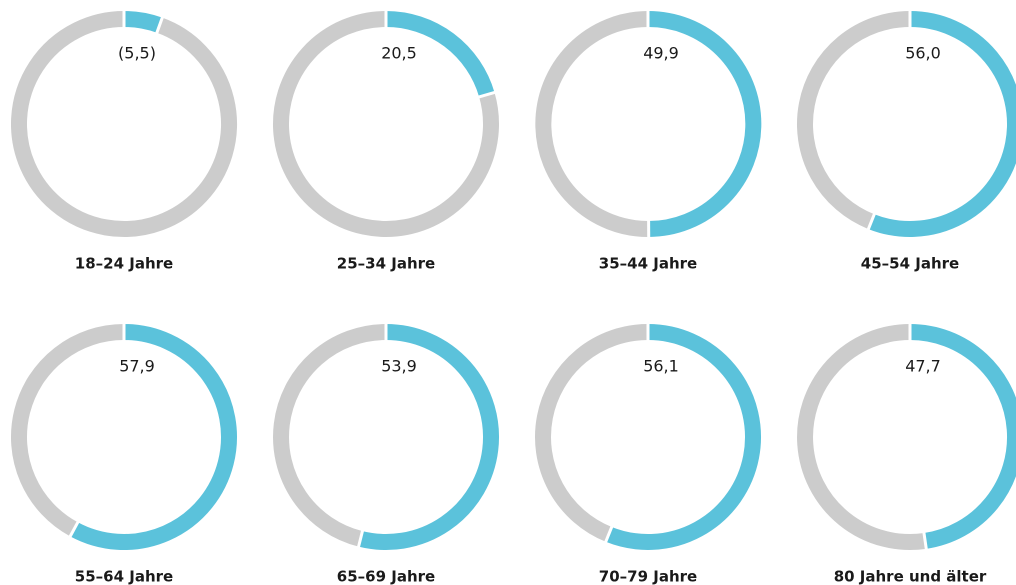 The image size is (1016, 585). I want to click on donut-category-label: 35–44 Jahre, so click(648, 264).